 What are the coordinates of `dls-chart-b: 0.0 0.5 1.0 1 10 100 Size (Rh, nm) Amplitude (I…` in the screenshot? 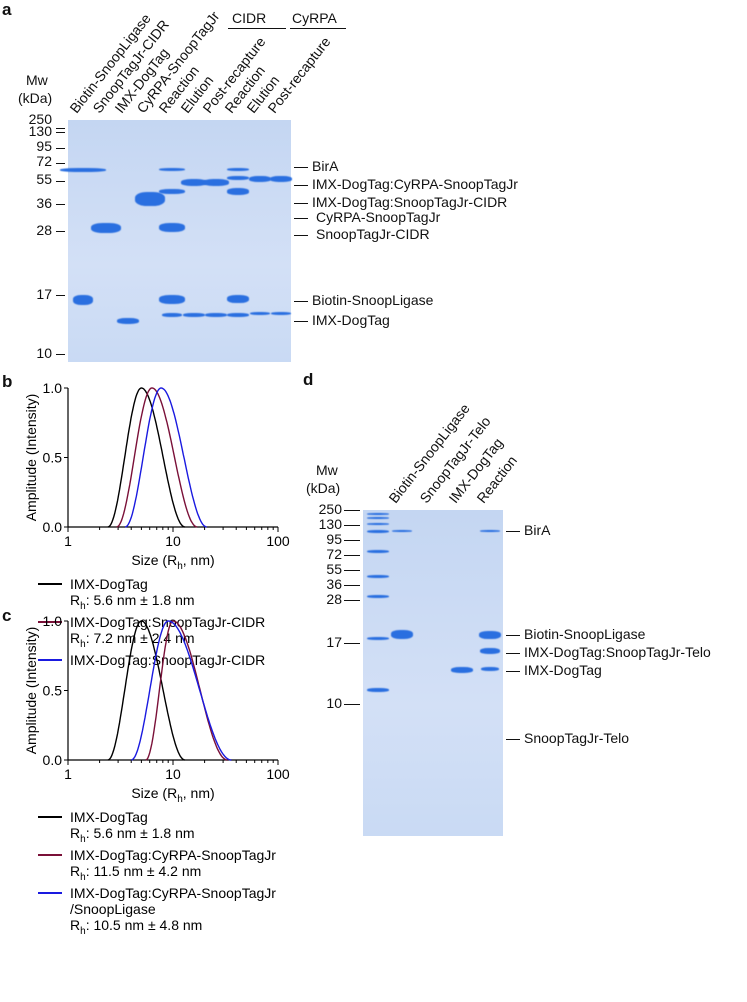 It's located at (156, 525).